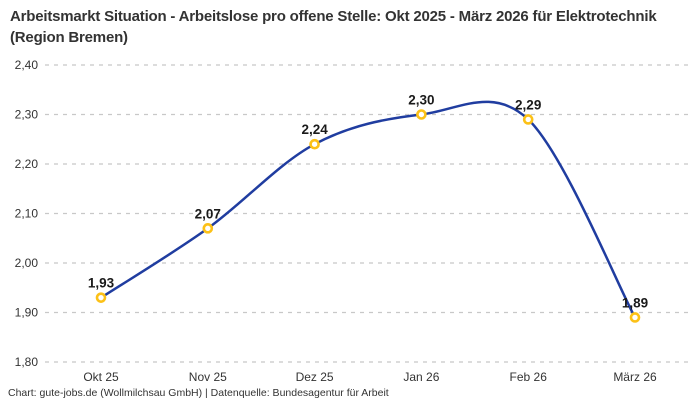 This screenshot has width=700, height=400. Describe the element at coordinates (101, 377) in the screenshot. I see `x-axis-tick-label: Okt 25` at that location.